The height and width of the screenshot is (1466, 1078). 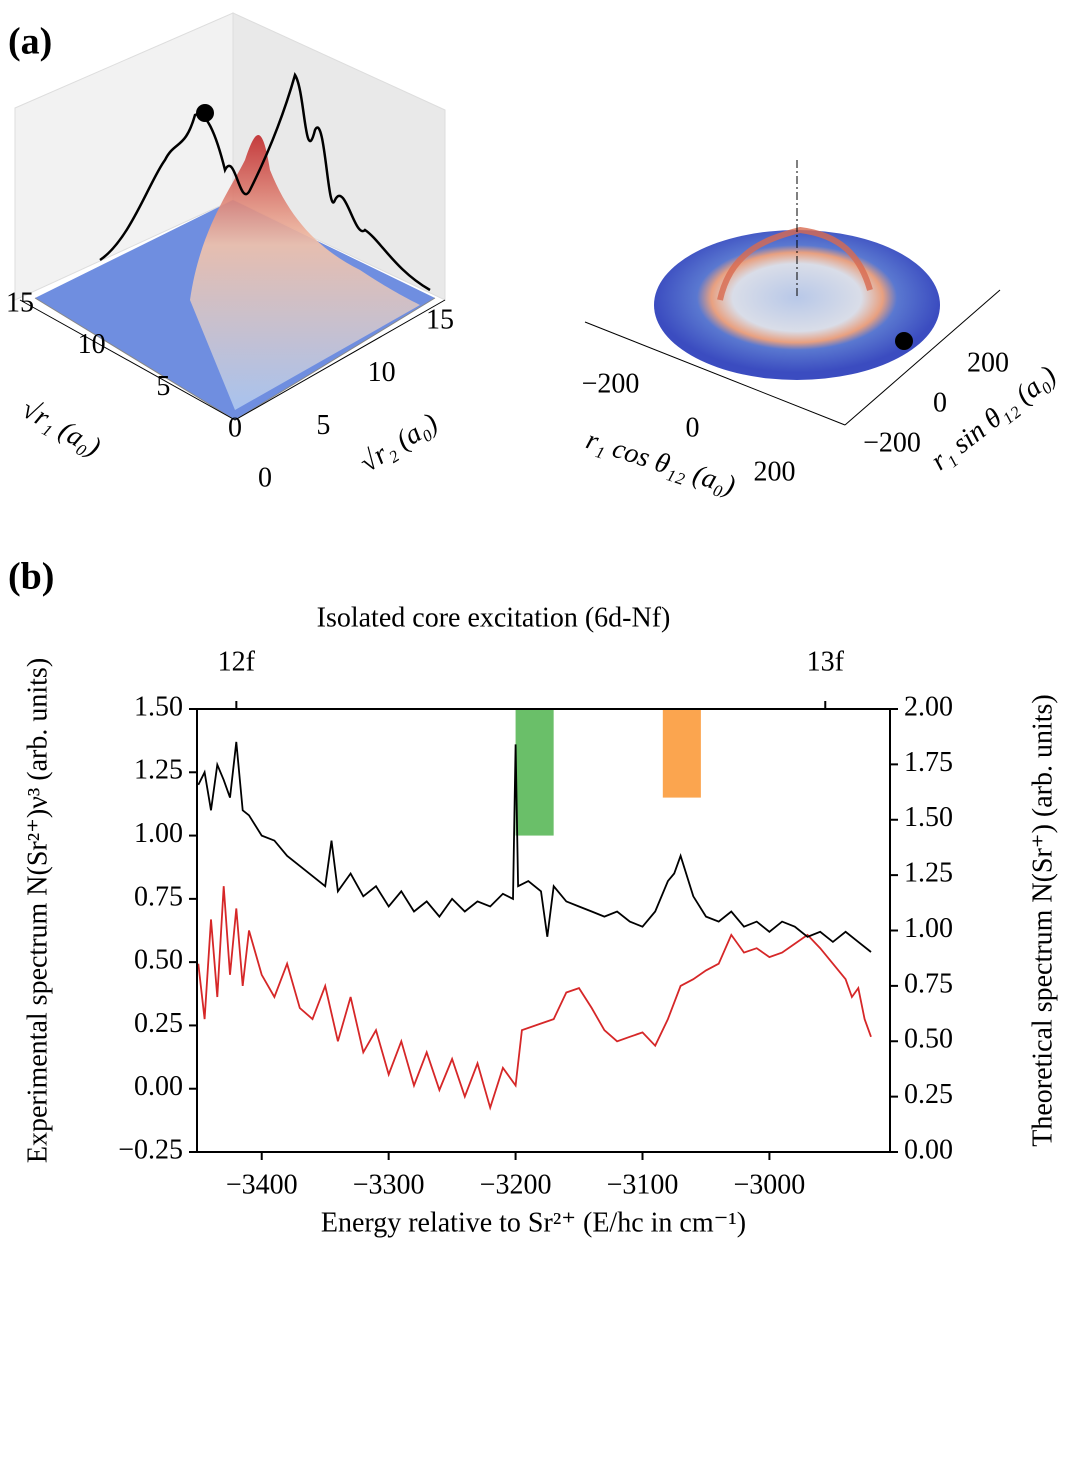 What do you see at coordinates (150, 1149) in the screenshot?
I see `y-tick-label: −0.25` at bounding box center [150, 1149].